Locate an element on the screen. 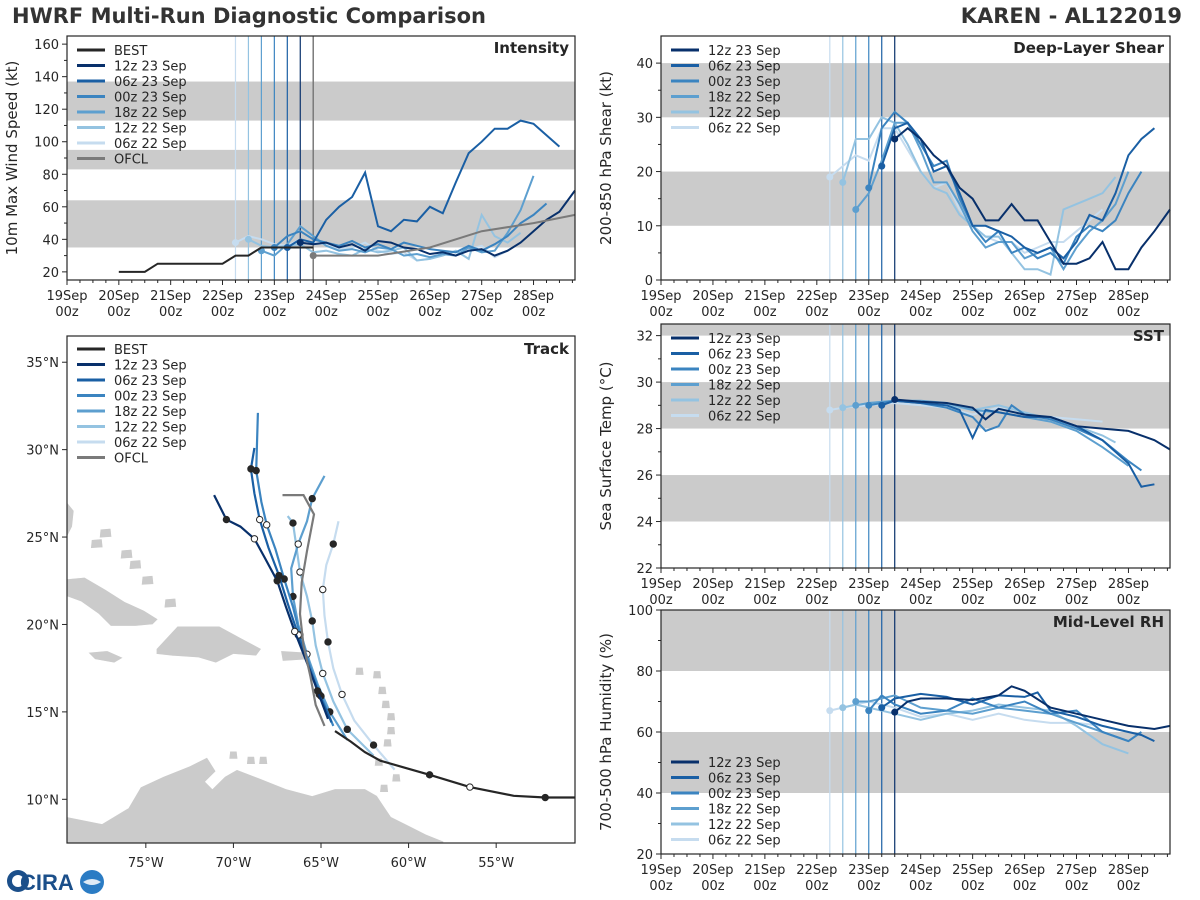  xtick-label-sst-9: 28Sep is located at coordinates (1128, 584).